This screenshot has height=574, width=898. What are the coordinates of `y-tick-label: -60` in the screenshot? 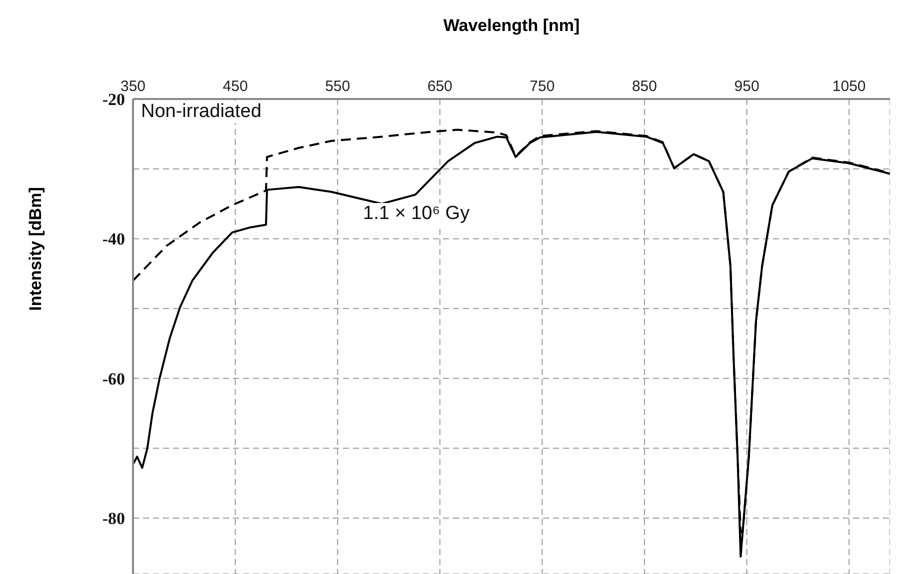 It's located at (113, 378).